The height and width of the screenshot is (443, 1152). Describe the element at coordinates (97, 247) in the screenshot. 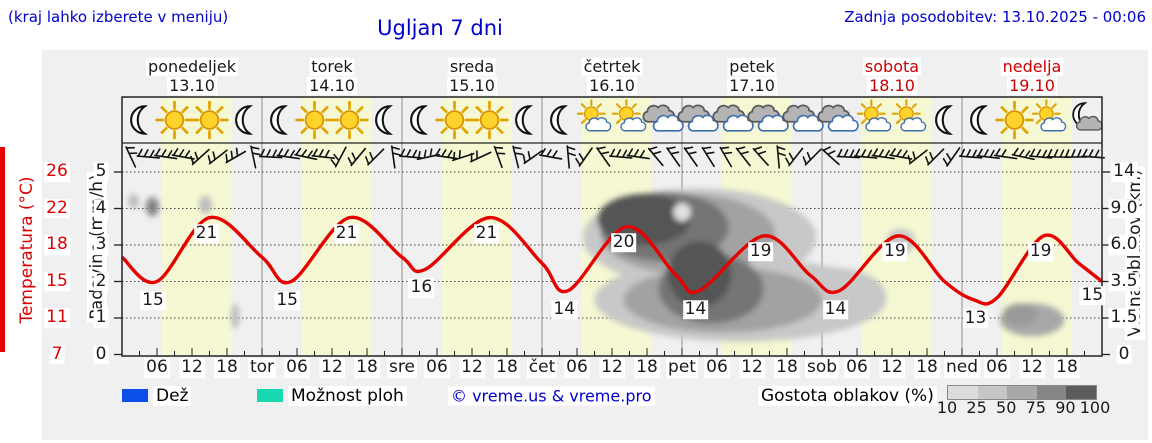

I see `precipitation-axis-title: Padavine (mm/h)` at that location.